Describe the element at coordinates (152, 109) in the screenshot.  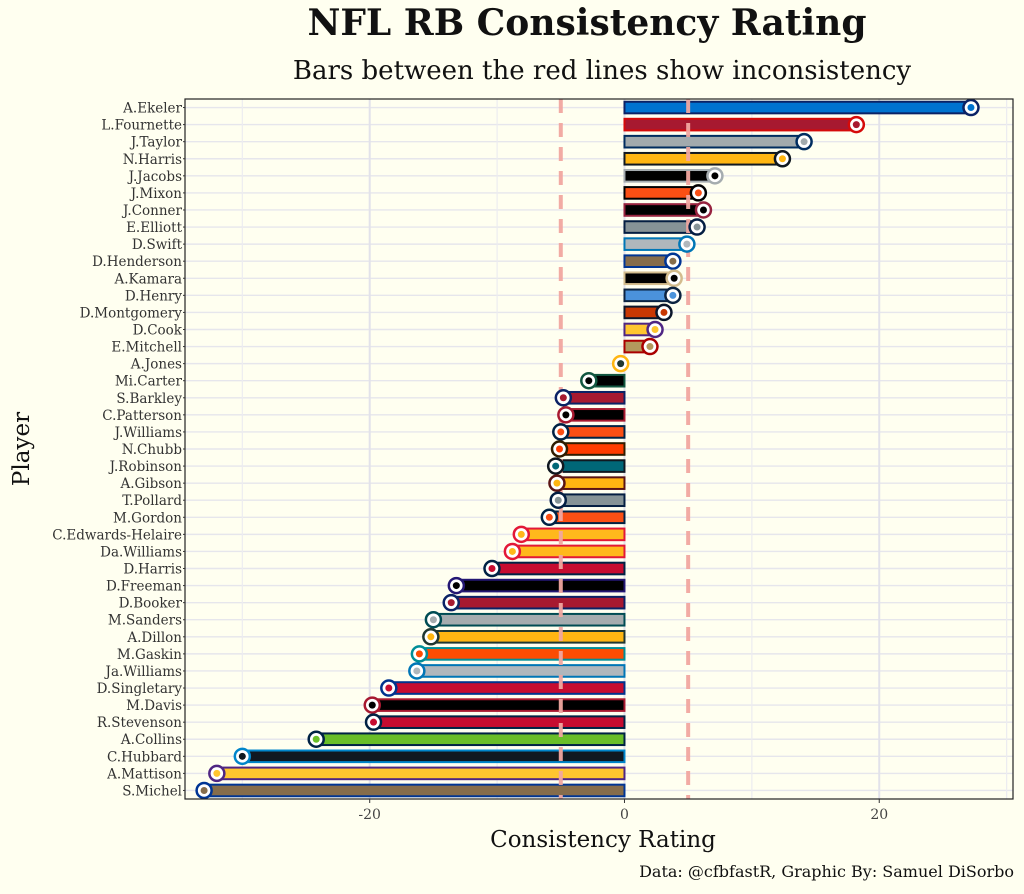
I see `y-tick-label: A.Ekeler` at that location.